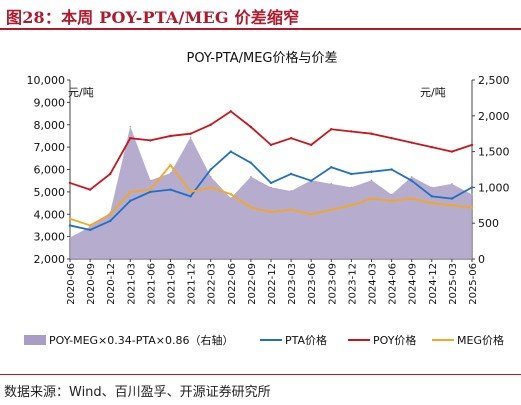  What do you see at coordinates (260, 29) in the screenshot?
I see `title-rule` at bounding box center [260, 29].